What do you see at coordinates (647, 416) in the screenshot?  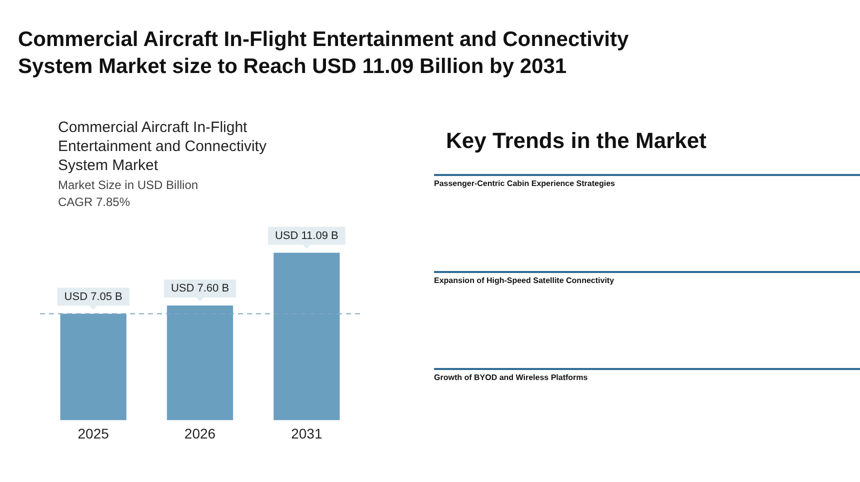 I see `text: Growth of BYOD and Wireless Platforms` at bounding box center [647, 416].